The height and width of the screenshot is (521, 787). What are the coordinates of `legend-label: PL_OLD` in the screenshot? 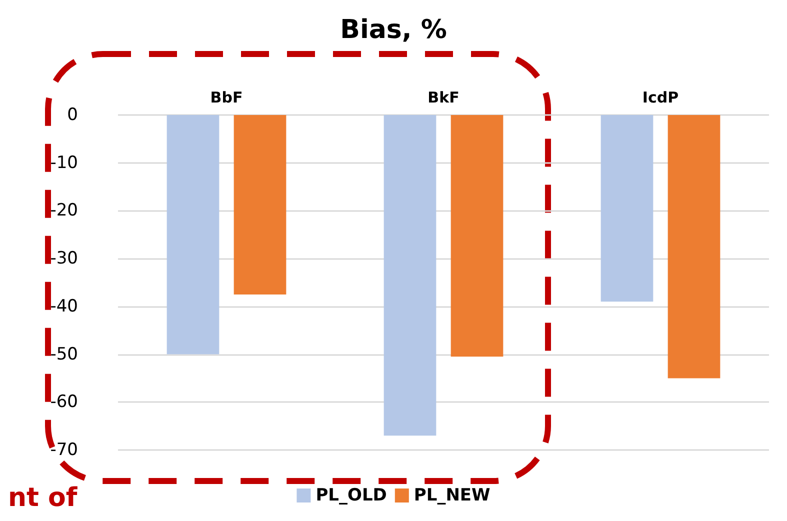 It's located at (351, 496).